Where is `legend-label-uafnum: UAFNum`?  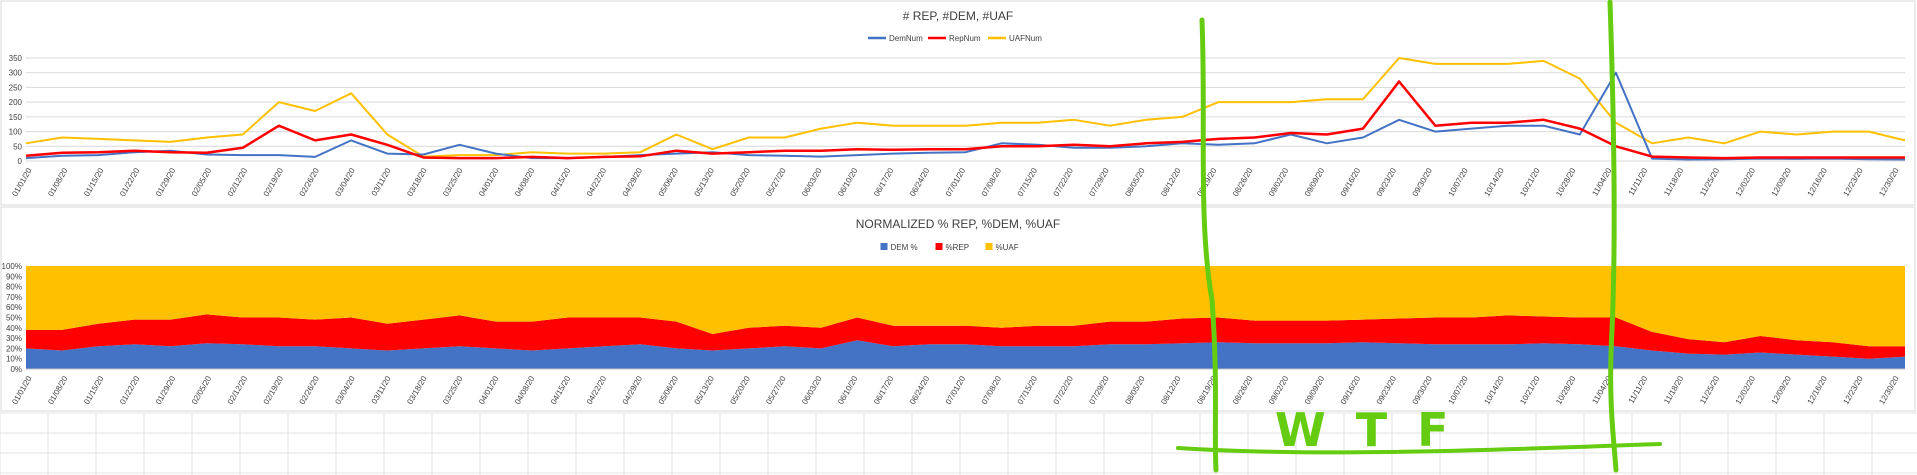
legend-label-uafnum: UAFNum is located at coordinates (1025, 38).